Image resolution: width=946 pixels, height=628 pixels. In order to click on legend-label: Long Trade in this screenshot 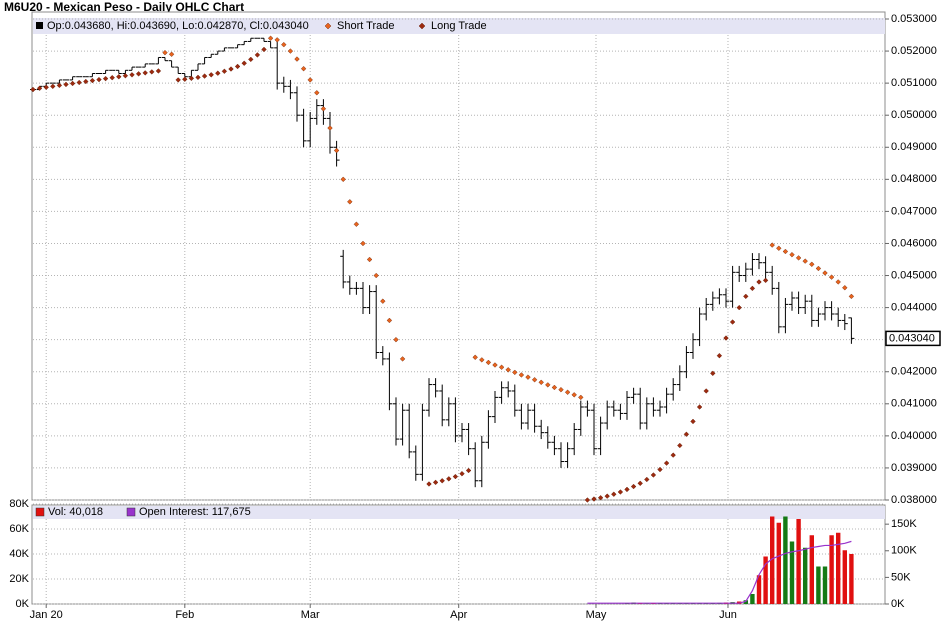, I will do `click(459, 26)`.